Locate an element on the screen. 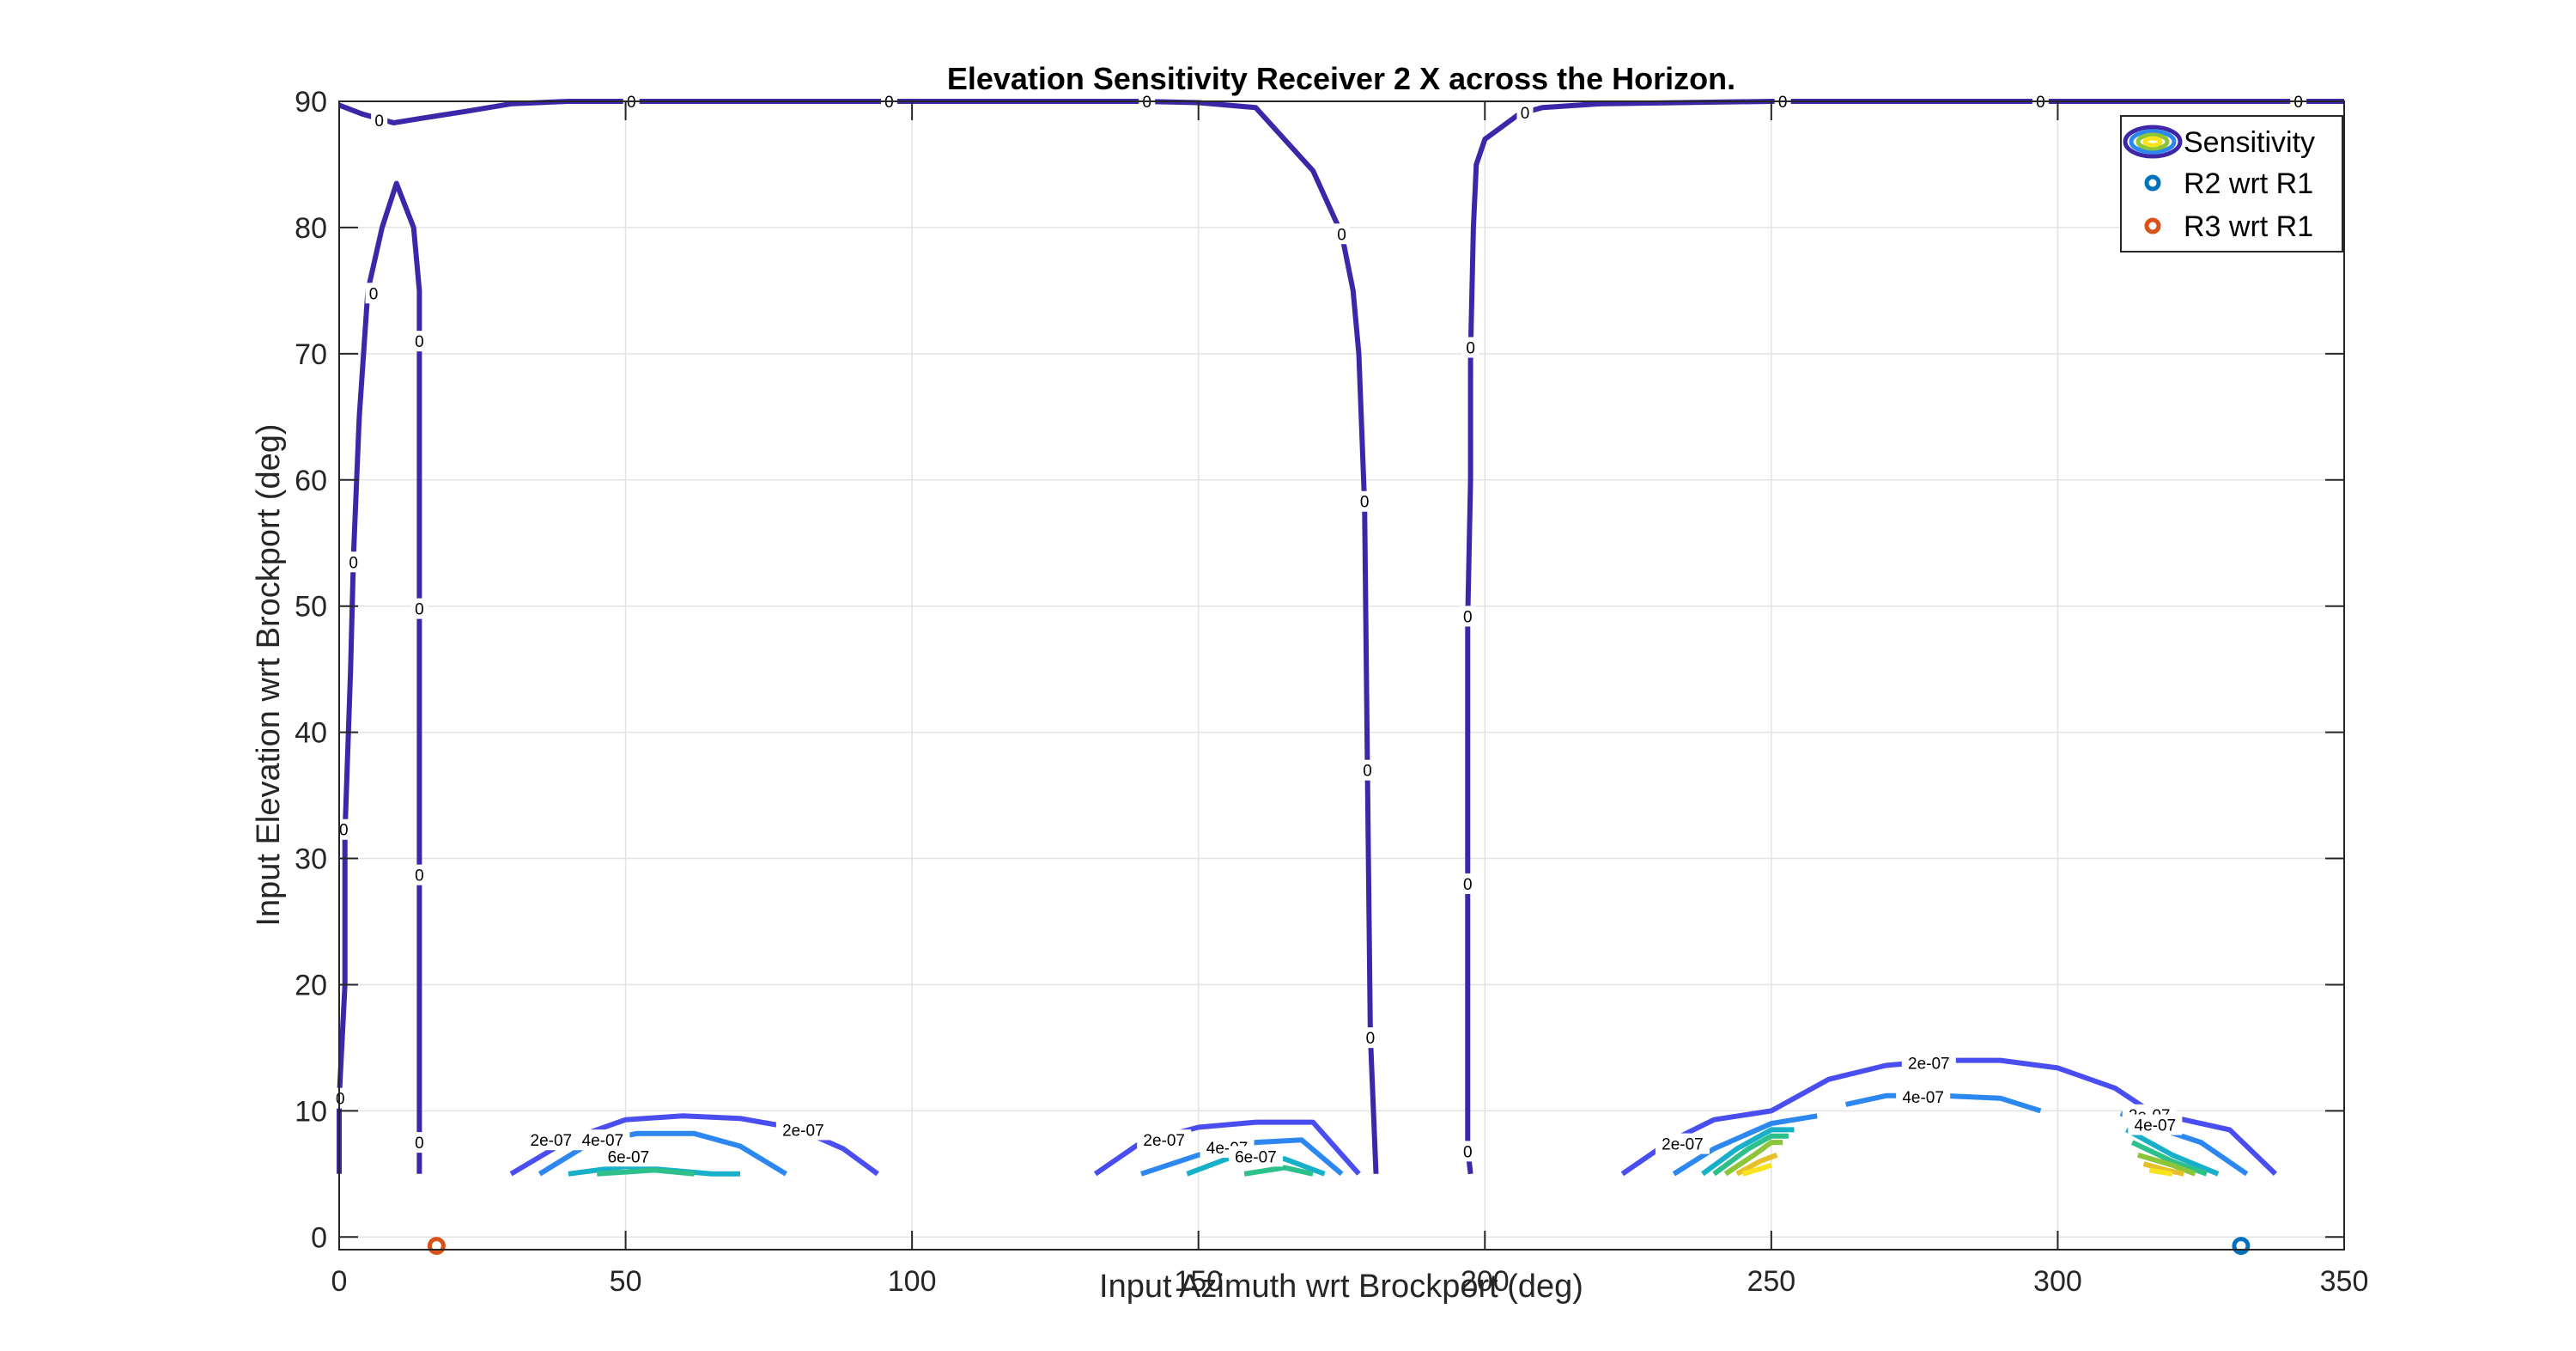 This screenshot has width=2576, height=1351. y-tick-label: 40 is located at coordinates (311, 733).